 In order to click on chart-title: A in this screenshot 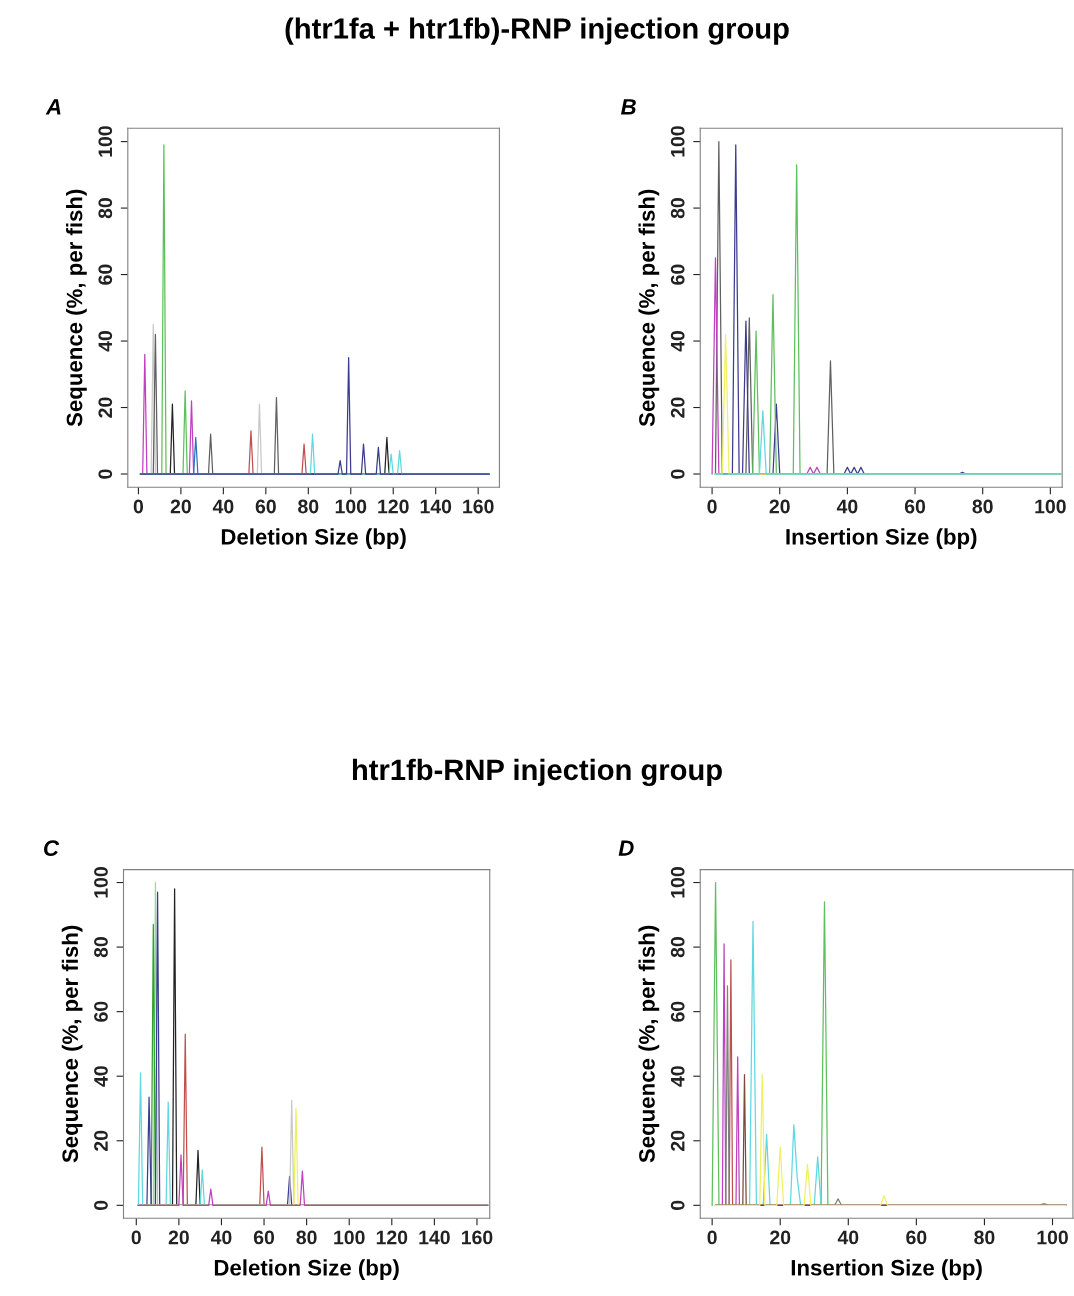, I will do `click(53, 107)`.